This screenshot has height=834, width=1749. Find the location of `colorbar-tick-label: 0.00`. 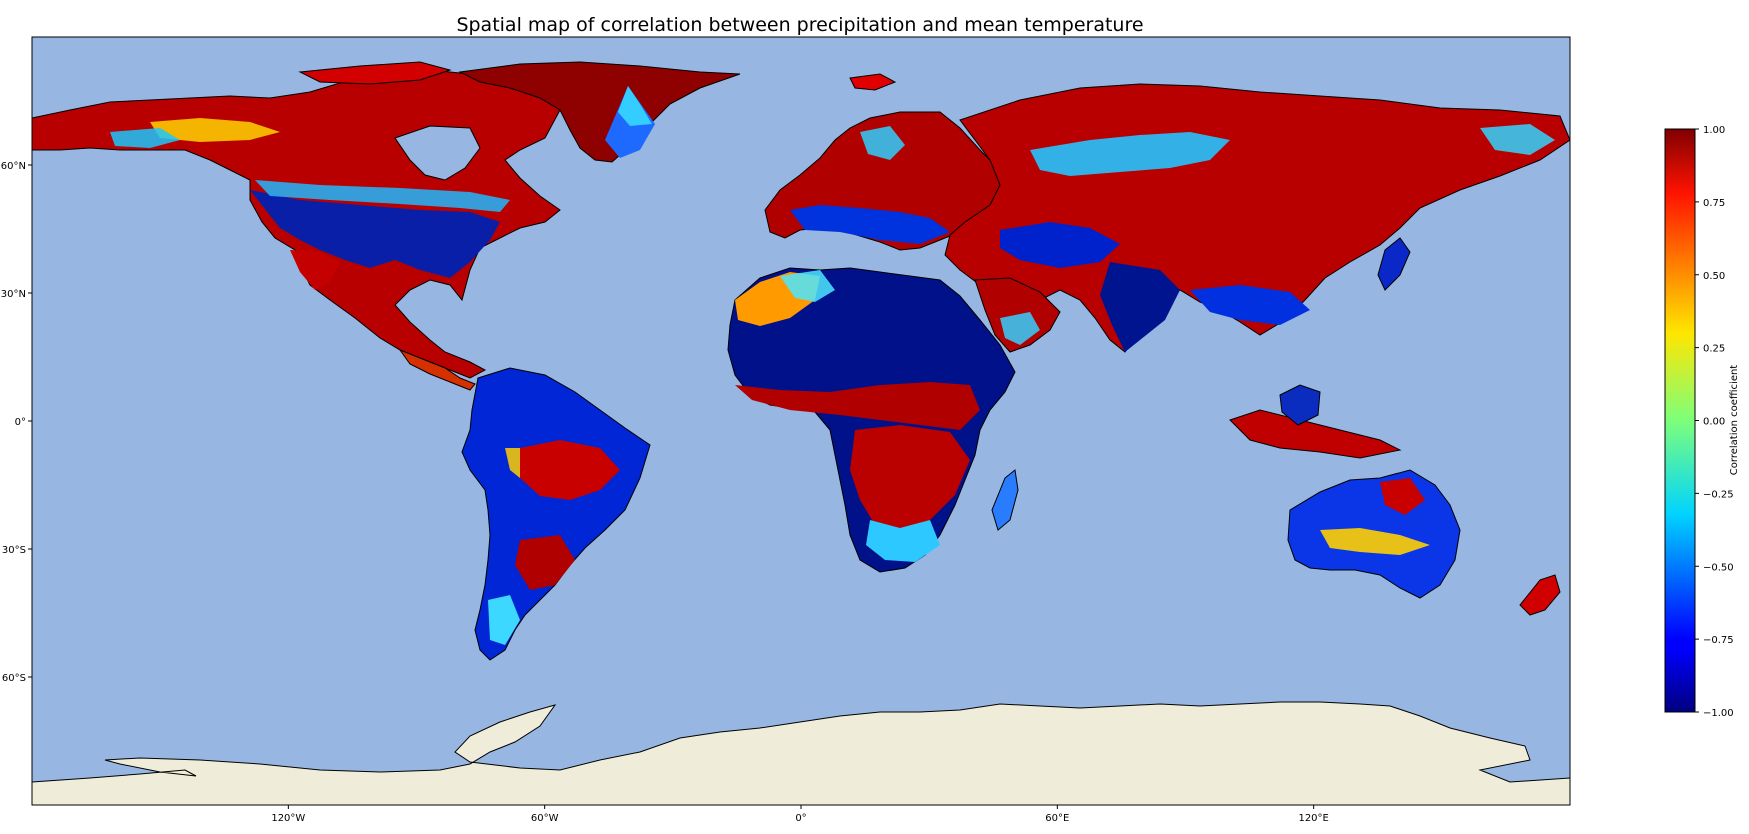

colorbar-tick-label: 0.00 is located at coordinates (1714, 422).